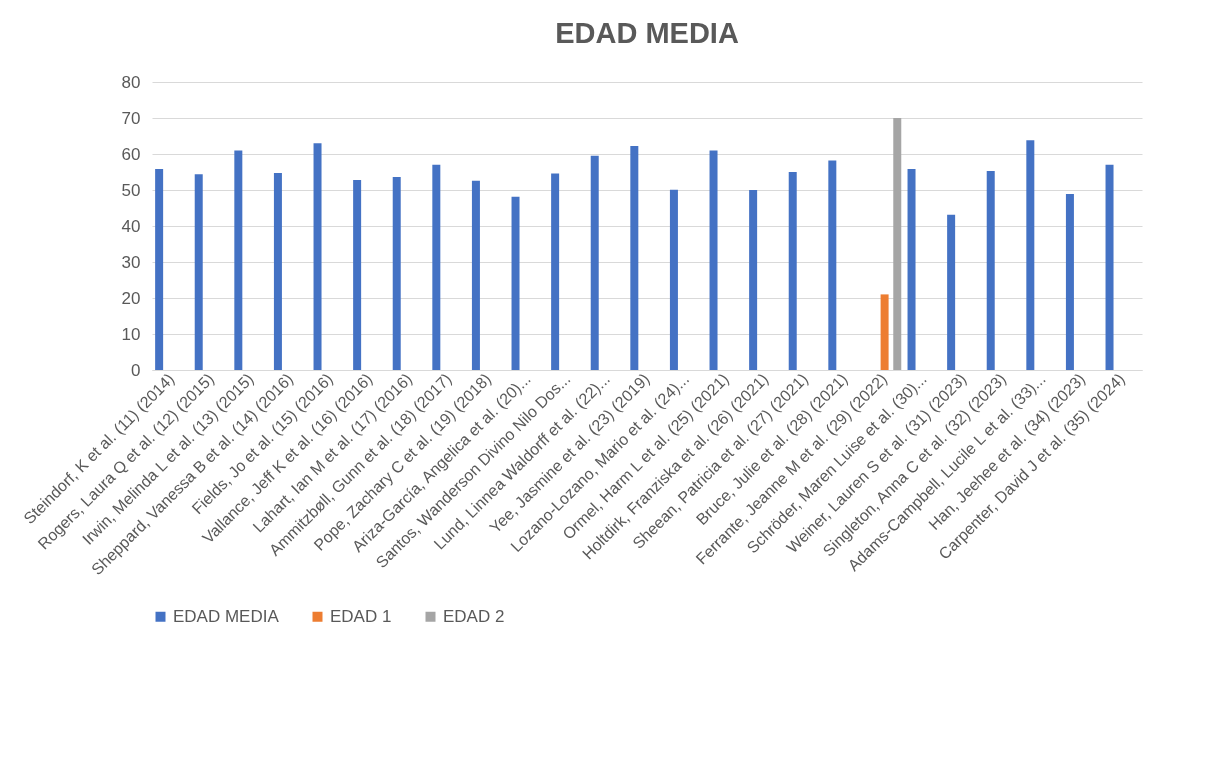  What do you see at coordinates (131, 82) in the screenshot?
I see `y-tick-label: 80` at bounding box center [131, 82].